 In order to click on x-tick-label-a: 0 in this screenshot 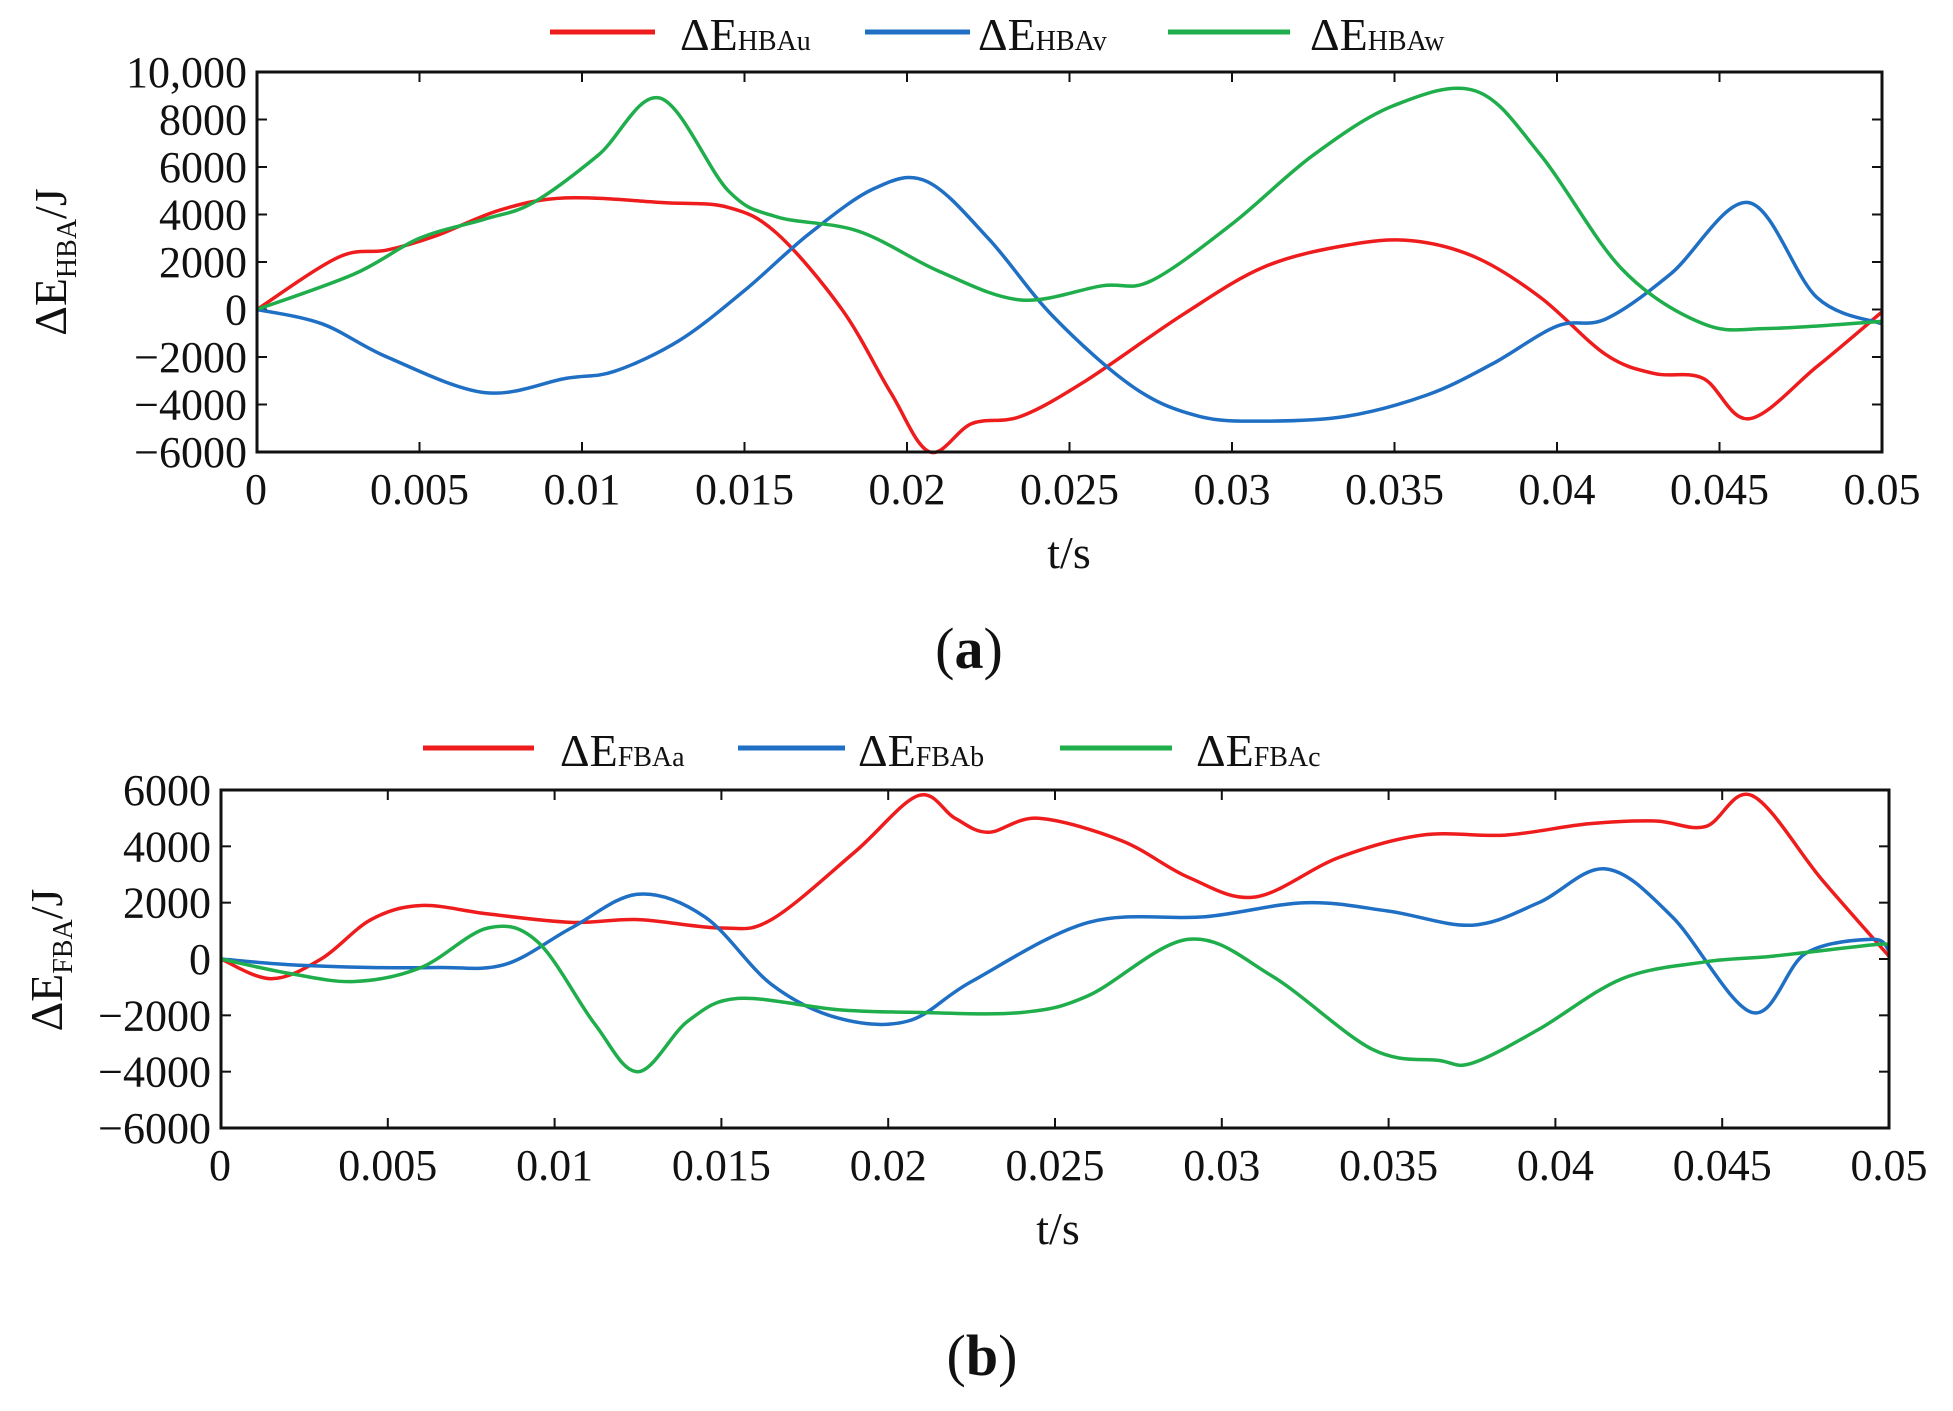, I will do `click(256, 489)`.